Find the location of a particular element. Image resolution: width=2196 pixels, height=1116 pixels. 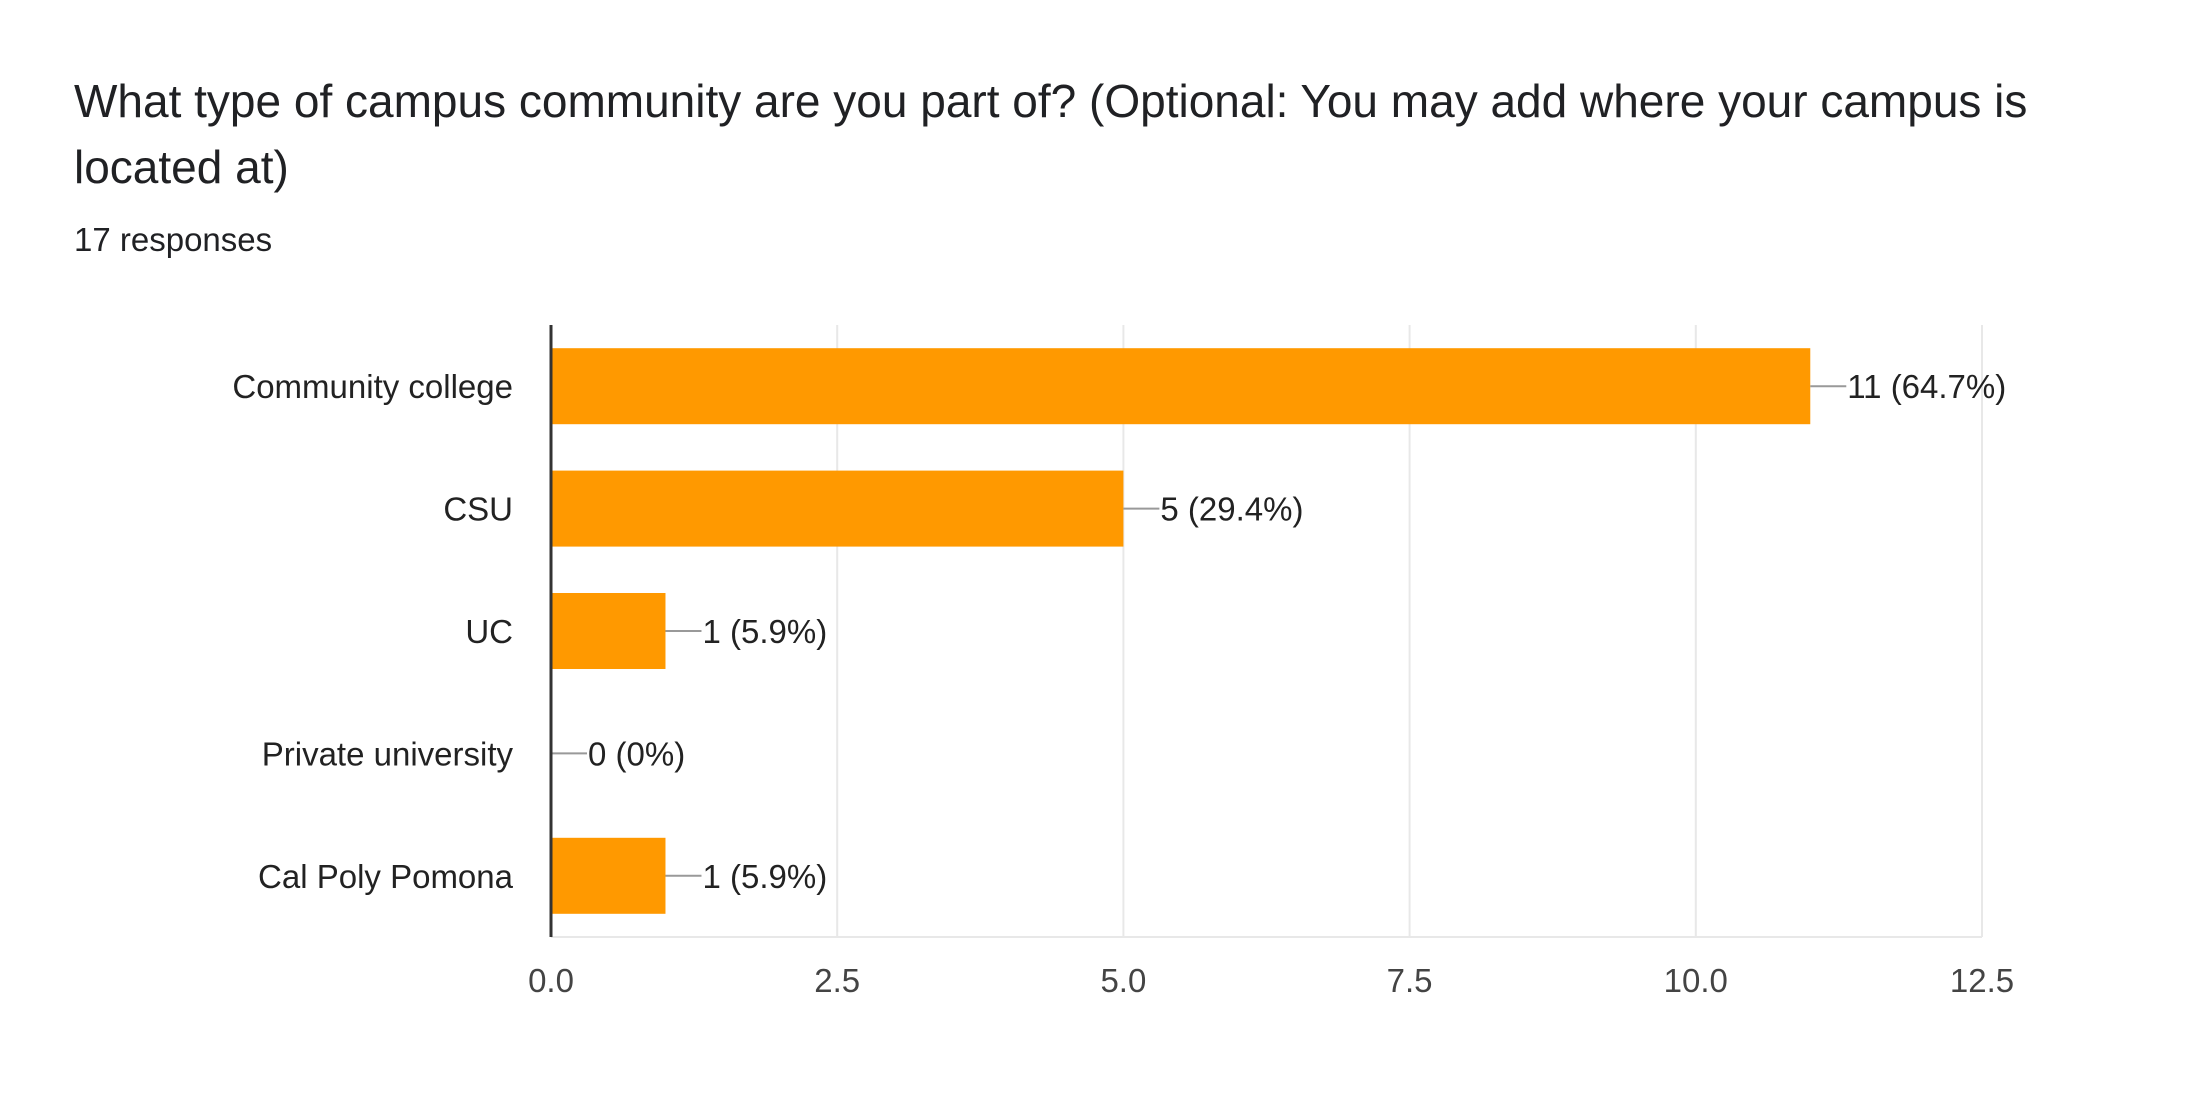

category-label: Community college is located at coordinates (372, 386).